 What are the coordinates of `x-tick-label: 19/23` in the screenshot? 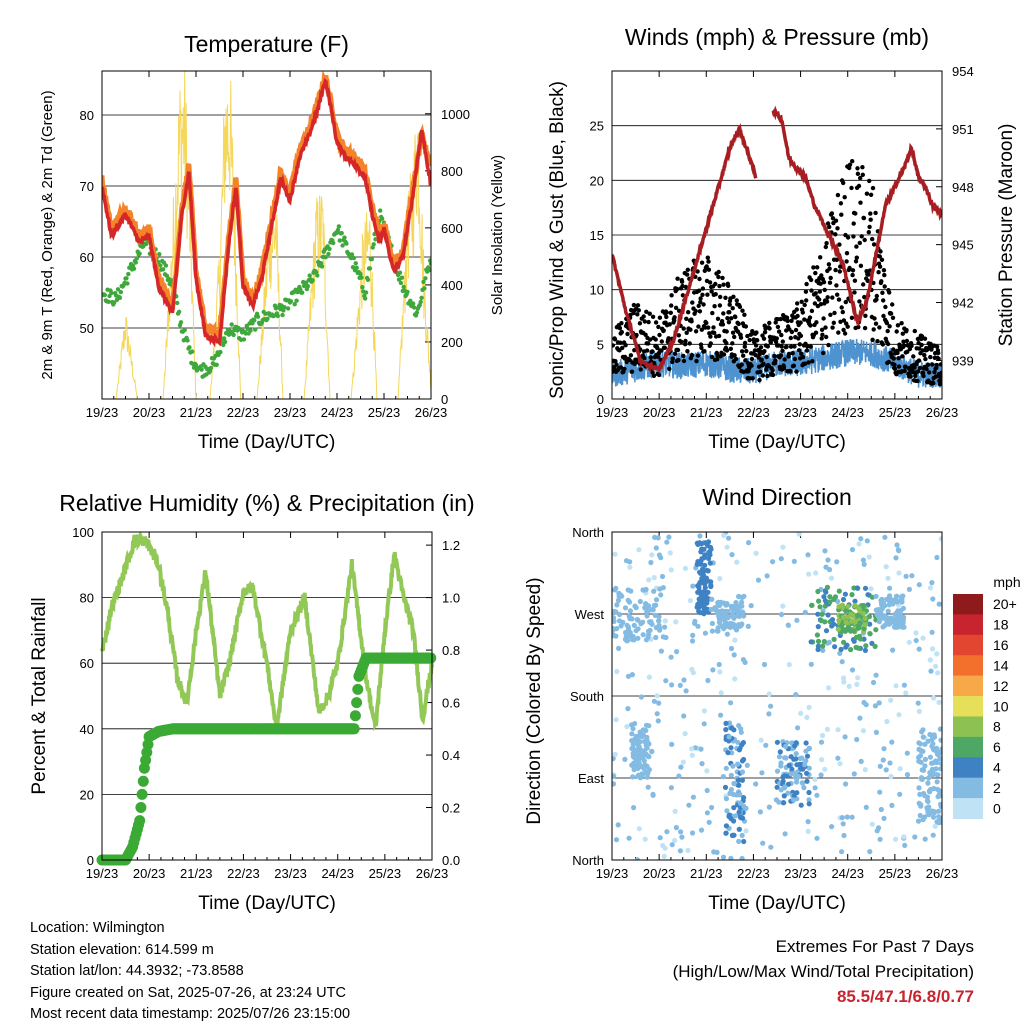 It's located at (102, 412).